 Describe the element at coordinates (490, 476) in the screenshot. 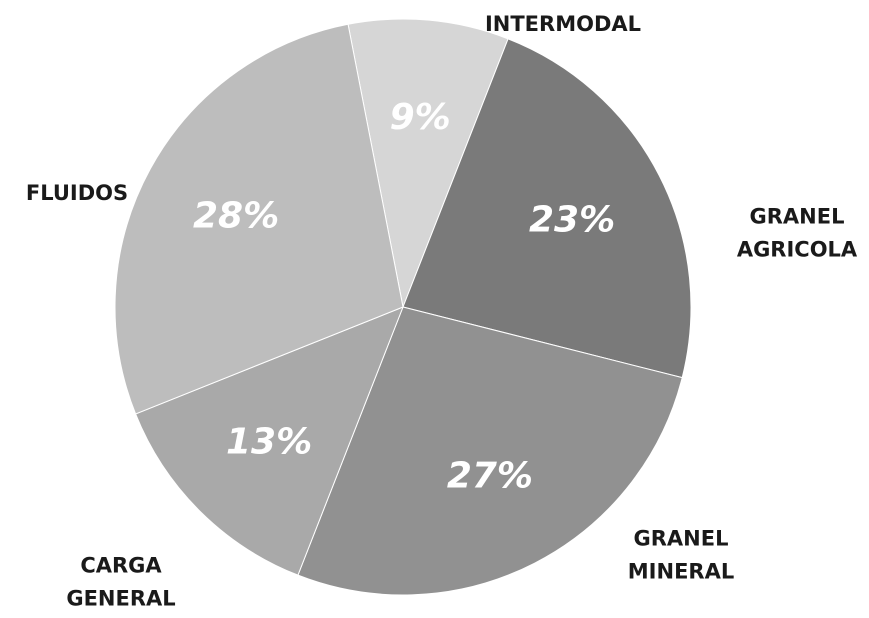

I see `data-label-granel-mineral: 27%` at that location.